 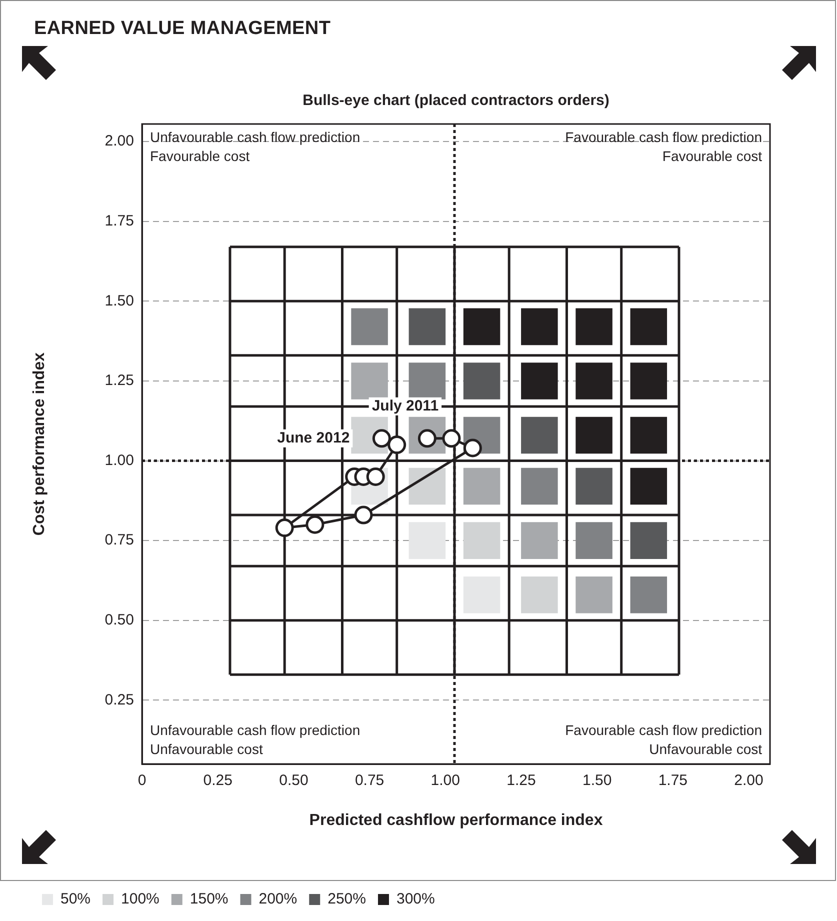 What do you see at coordinates (597, 781) in the screenshot?
I see `x-tick-label: 1.50` at bounding box center [597, 781].